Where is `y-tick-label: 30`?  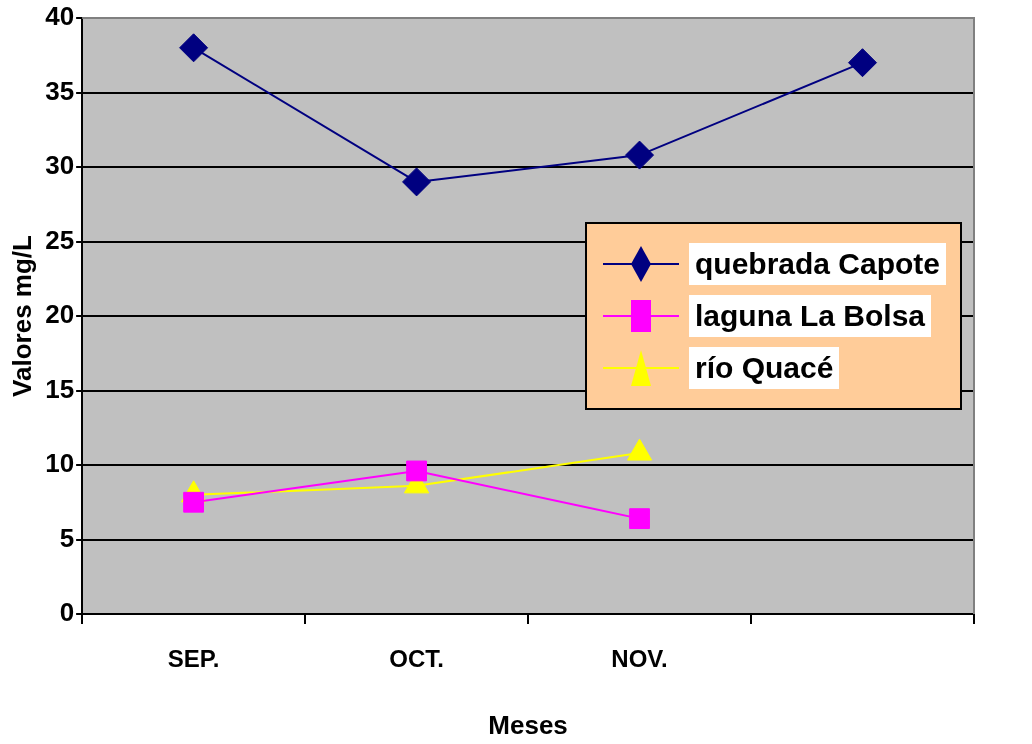 y-tick-label: 30 is located at coordinates (60, 165).